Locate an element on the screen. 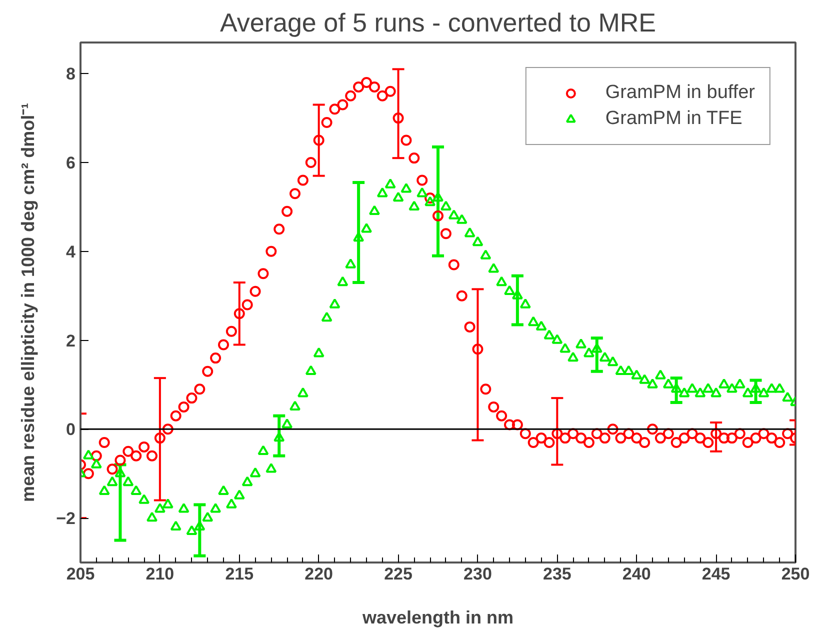 This screenshot has width=829, height=636. y-tick-label: 0 is located at coordinates (71, 430).